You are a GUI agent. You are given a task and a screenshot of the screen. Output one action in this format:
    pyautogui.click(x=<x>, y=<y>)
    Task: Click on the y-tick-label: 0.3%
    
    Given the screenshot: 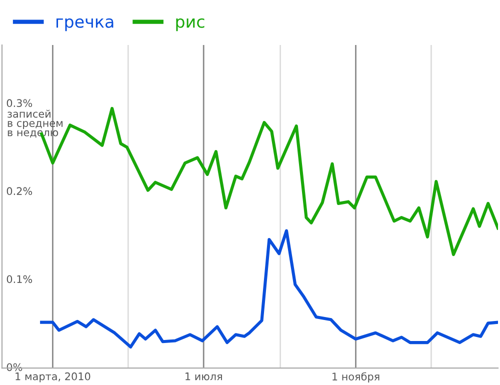 What is the action you would take?
    pyautogui.click(x=19, y=103)
    